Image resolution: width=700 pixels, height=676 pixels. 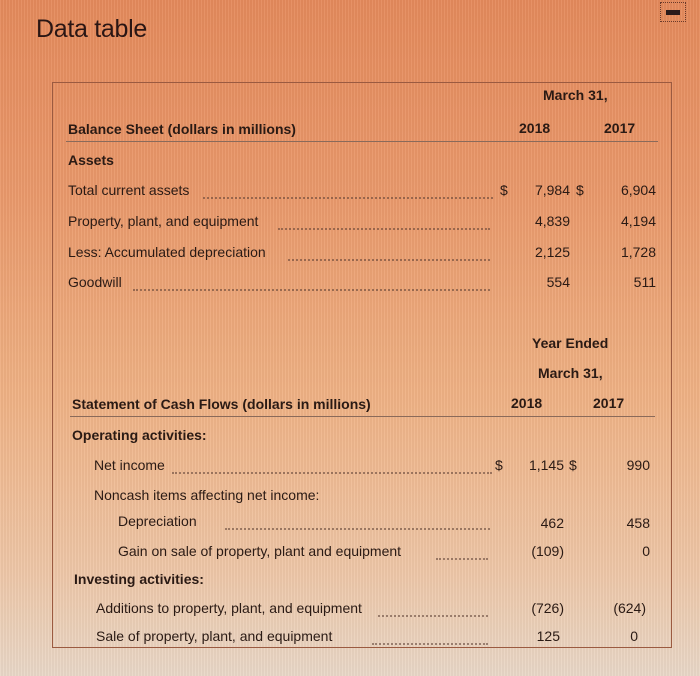 I want to click on value-2017: 990, so click(x=638, y=465).